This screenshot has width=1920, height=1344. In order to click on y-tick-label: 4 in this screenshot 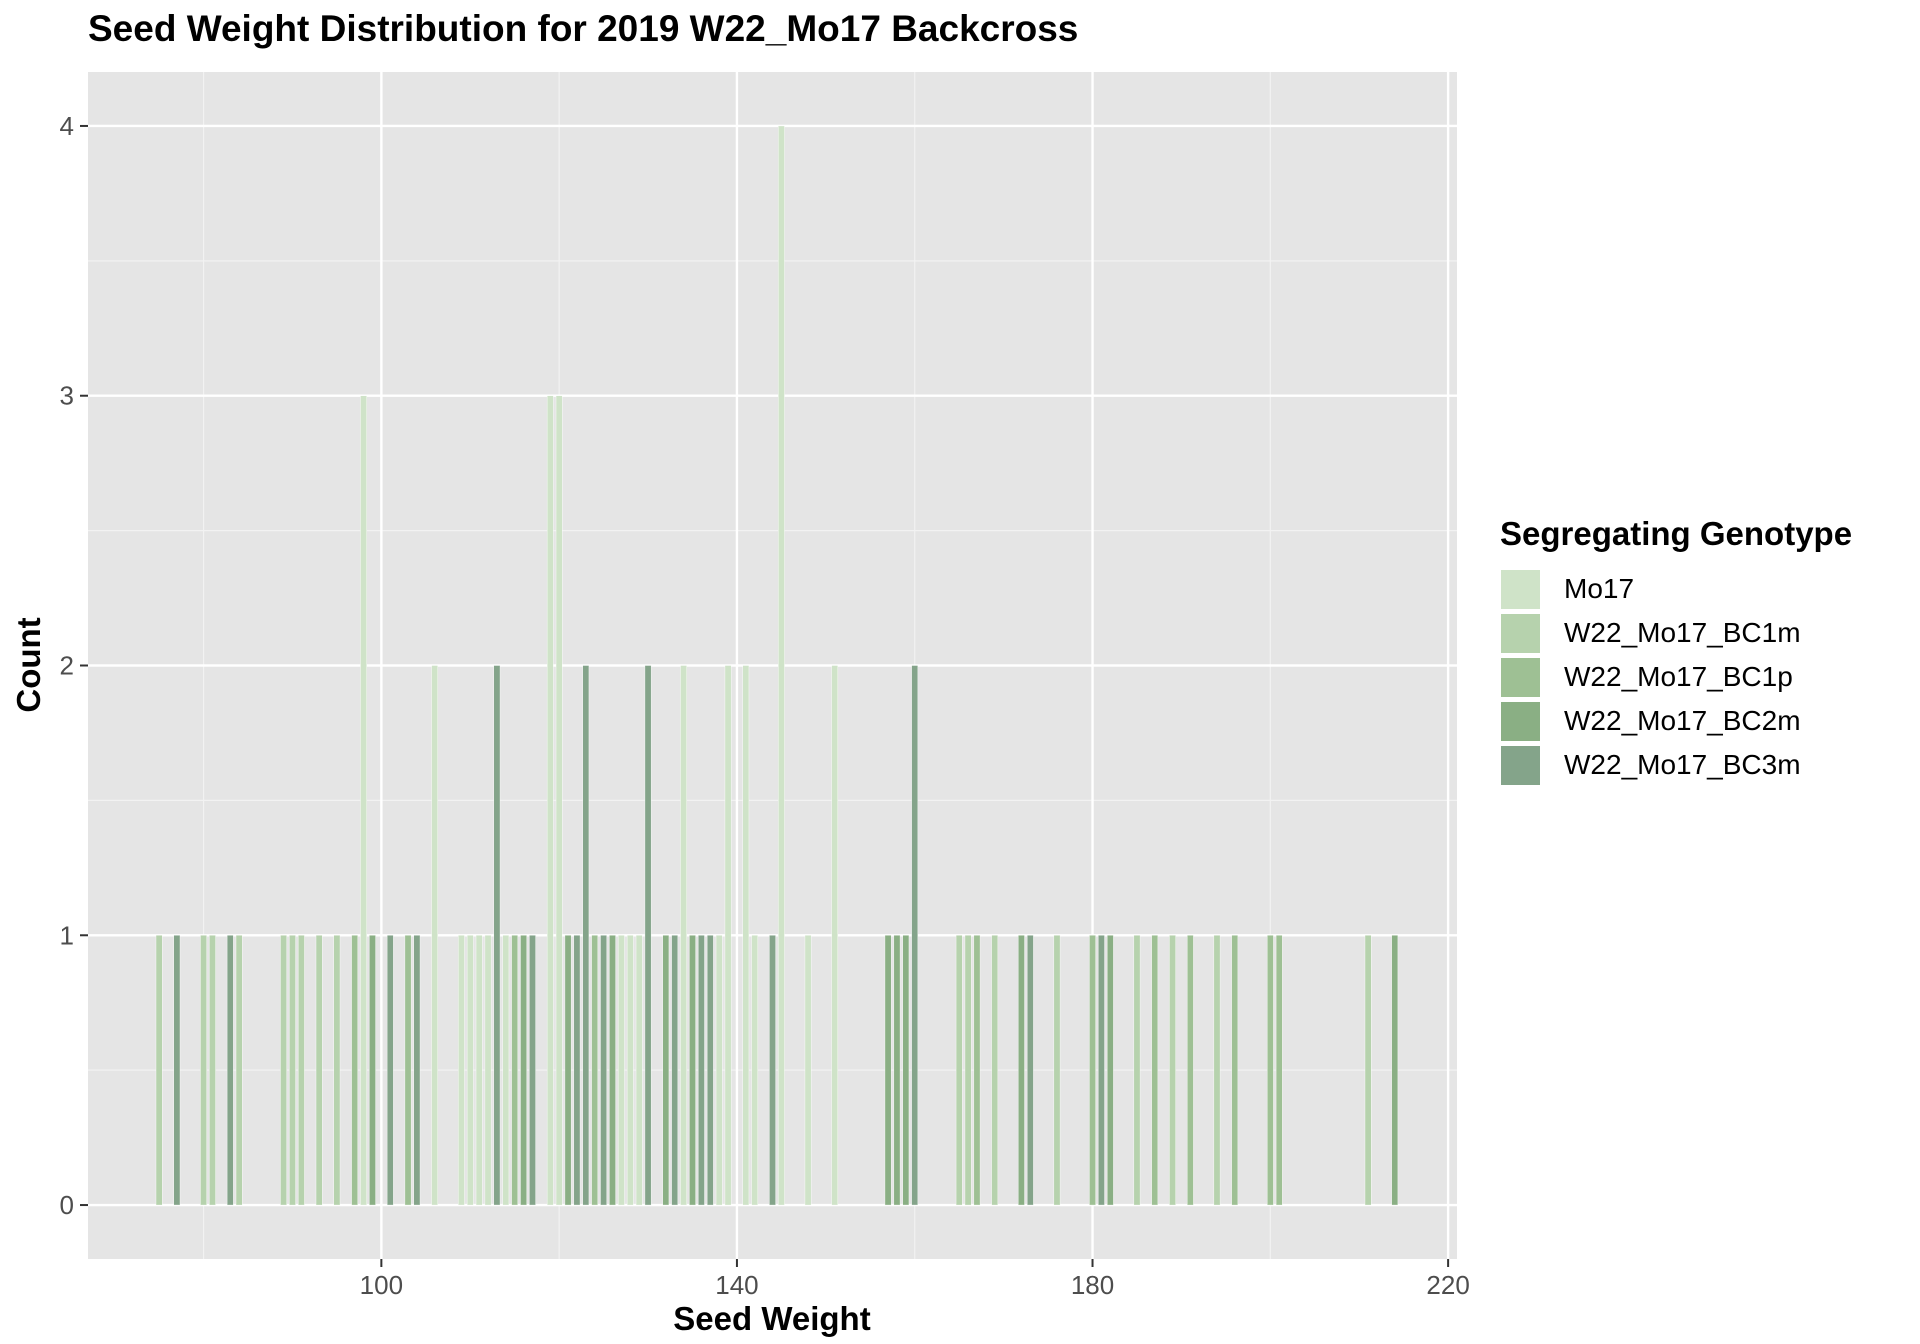, I will do `click(67, 126)`.